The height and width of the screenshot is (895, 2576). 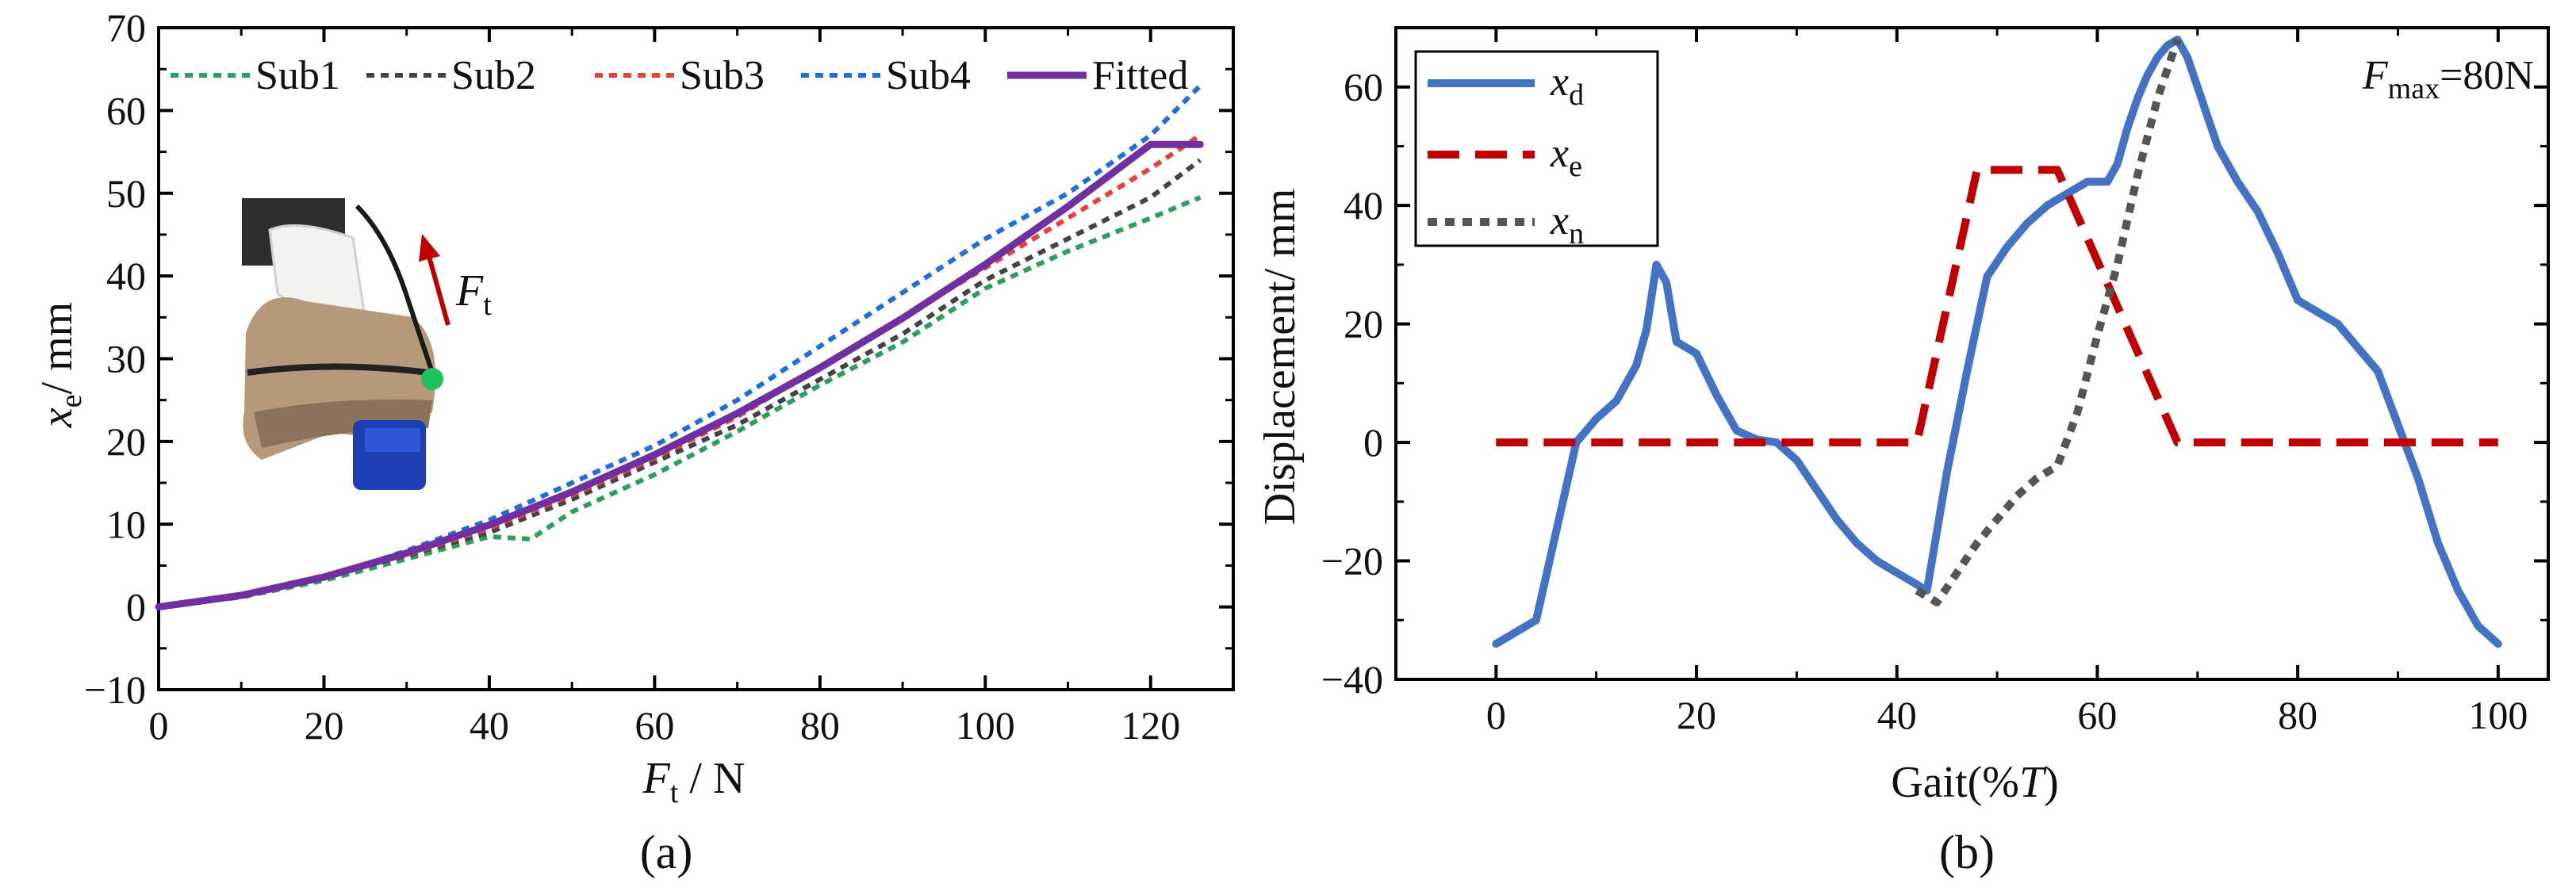 I want to click on legend-label: Sub4, so click(x=929, y=75).